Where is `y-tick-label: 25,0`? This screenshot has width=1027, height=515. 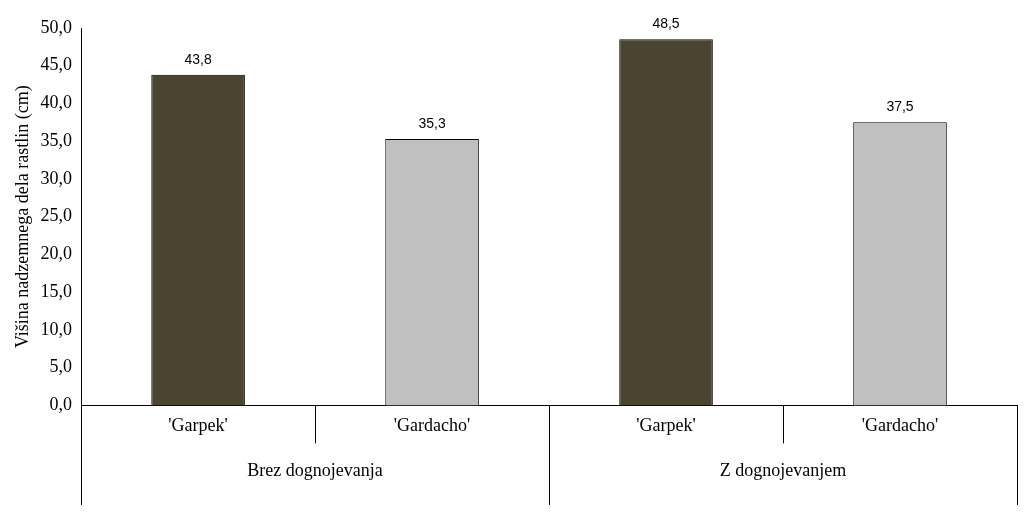
y-tick-label: 25,0 is located at coordinates (56, 215).